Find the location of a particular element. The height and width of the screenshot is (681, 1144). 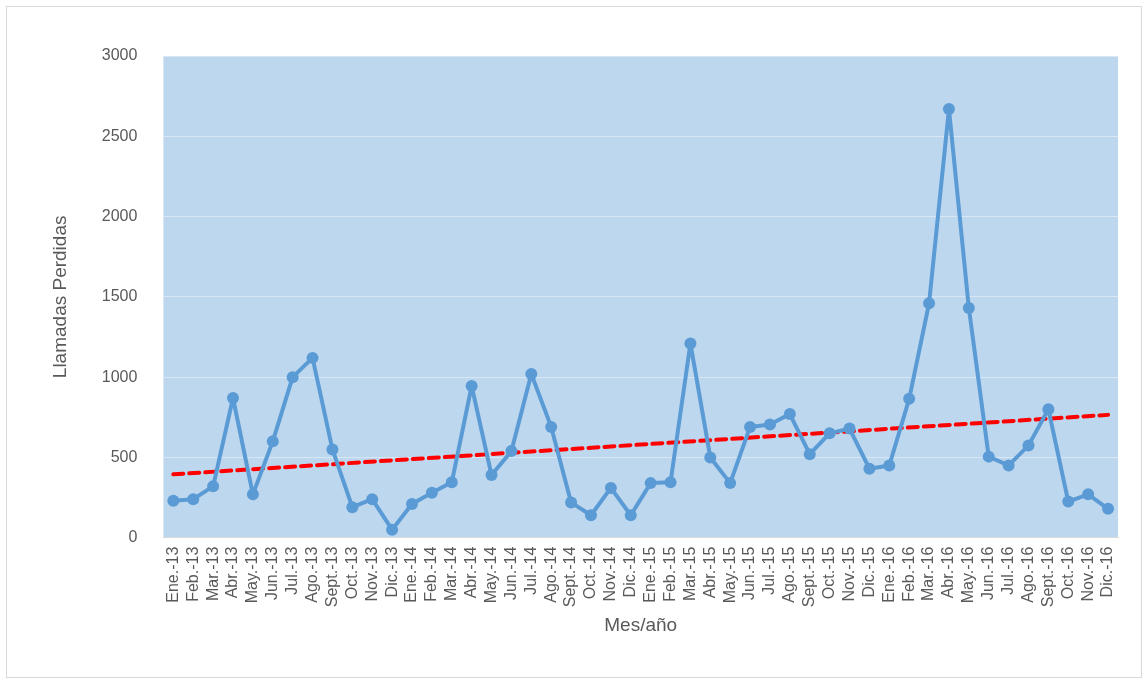

x-tick-label: Jun.-13 is located at coordinates (272, 573).